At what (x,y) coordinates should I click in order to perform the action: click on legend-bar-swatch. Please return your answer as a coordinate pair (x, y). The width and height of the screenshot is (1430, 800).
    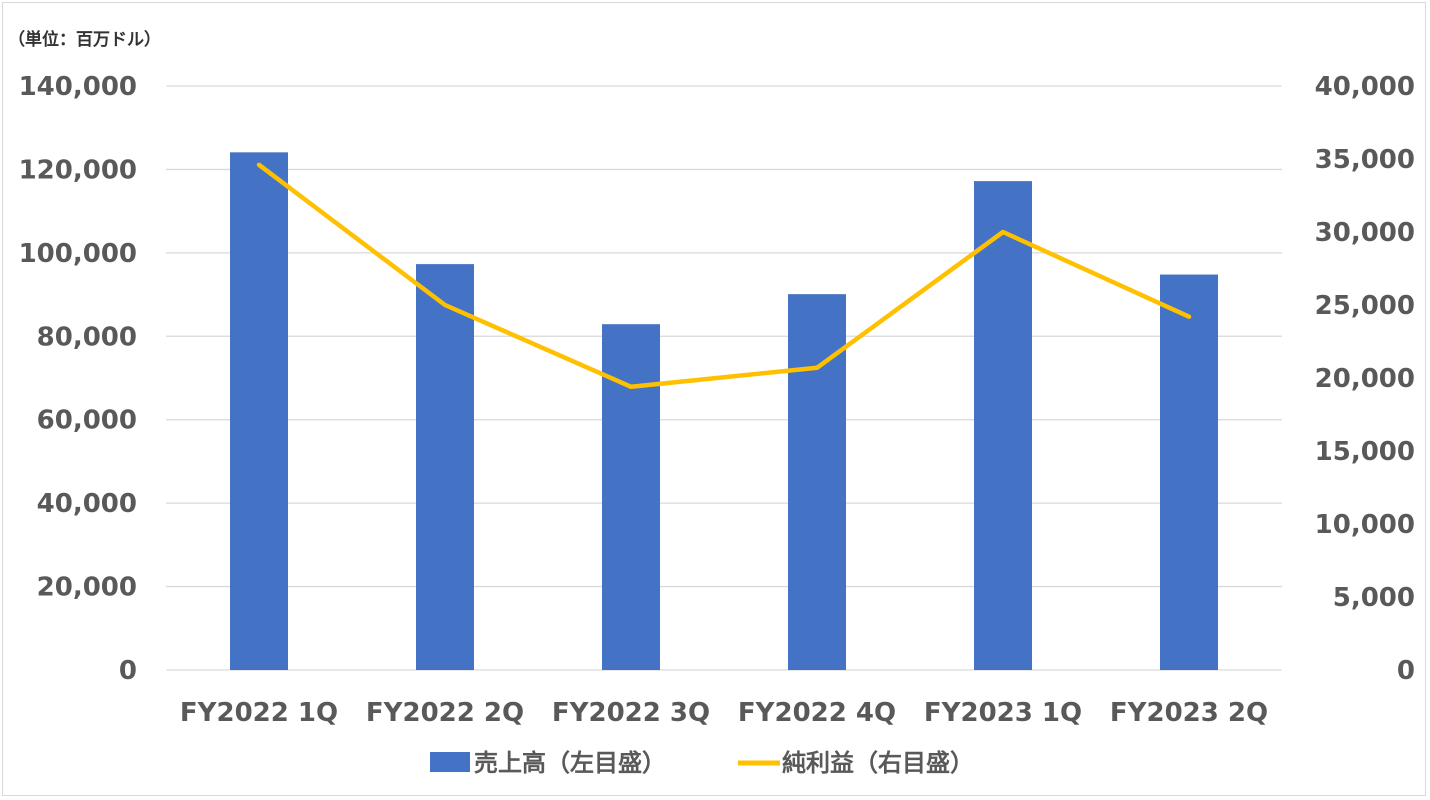
    Looking at the image, I should click on (450, 762).